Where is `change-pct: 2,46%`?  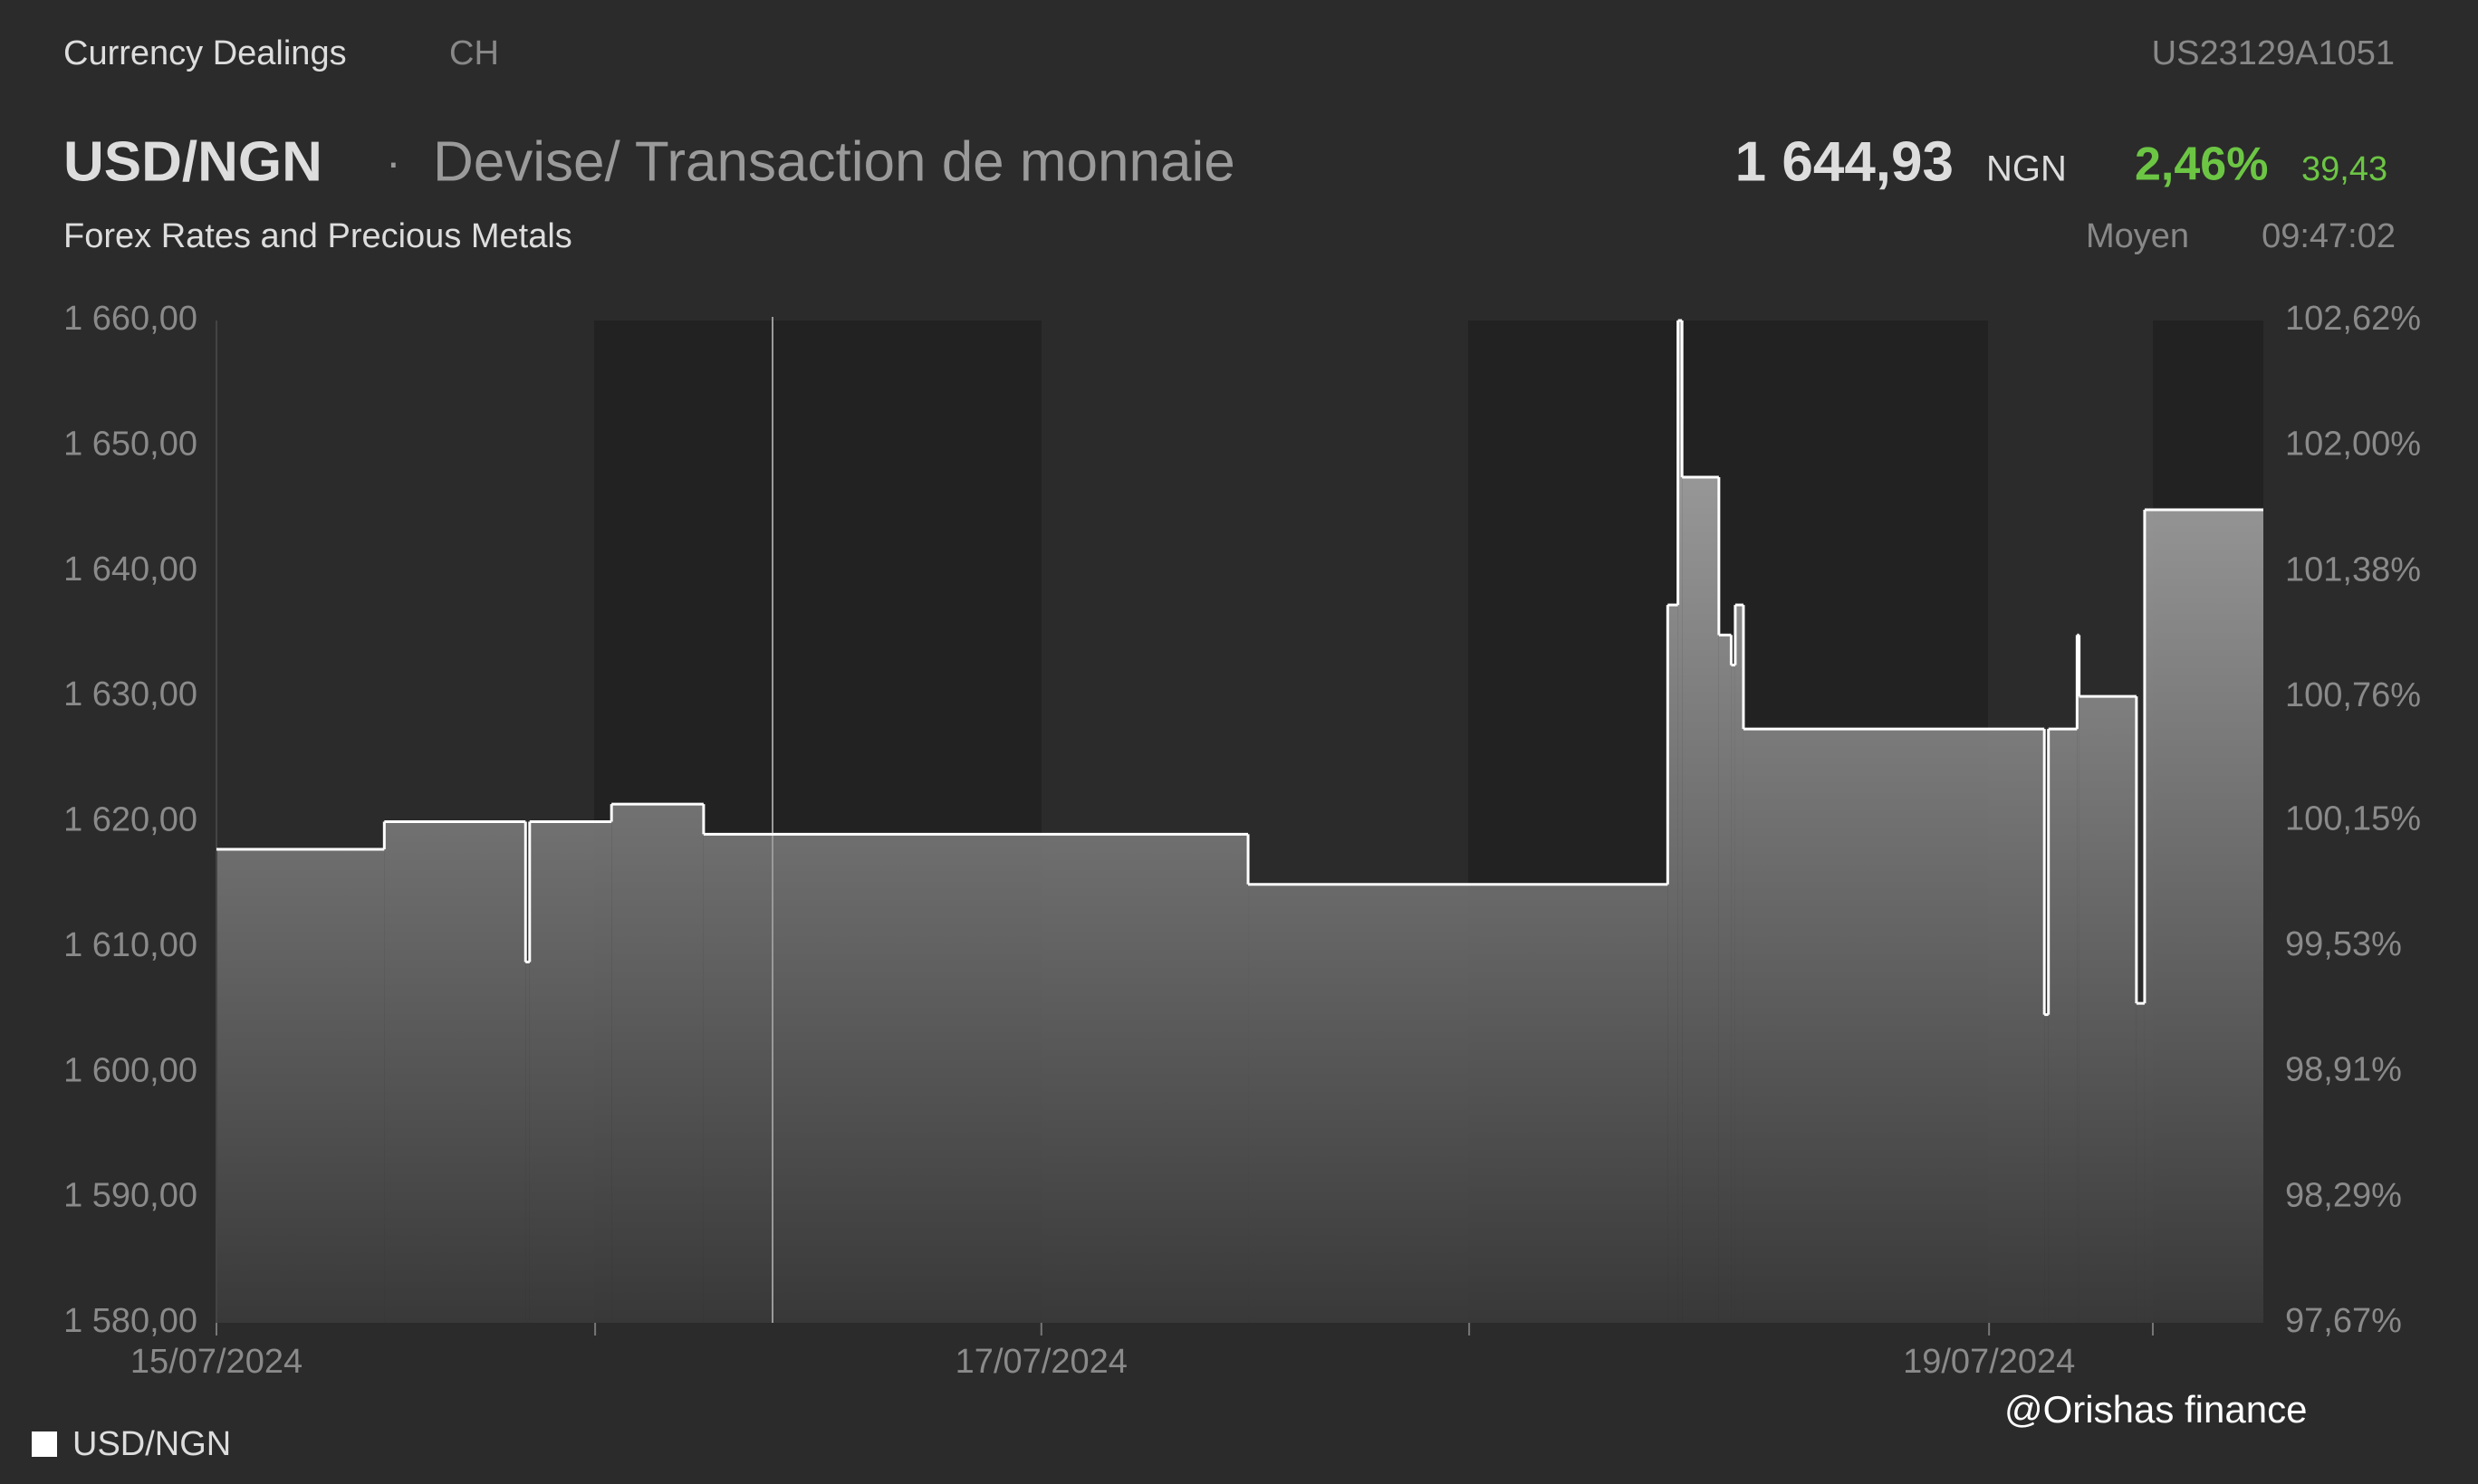 change-pct: 2,46% is located at coordinates (2201, 165).